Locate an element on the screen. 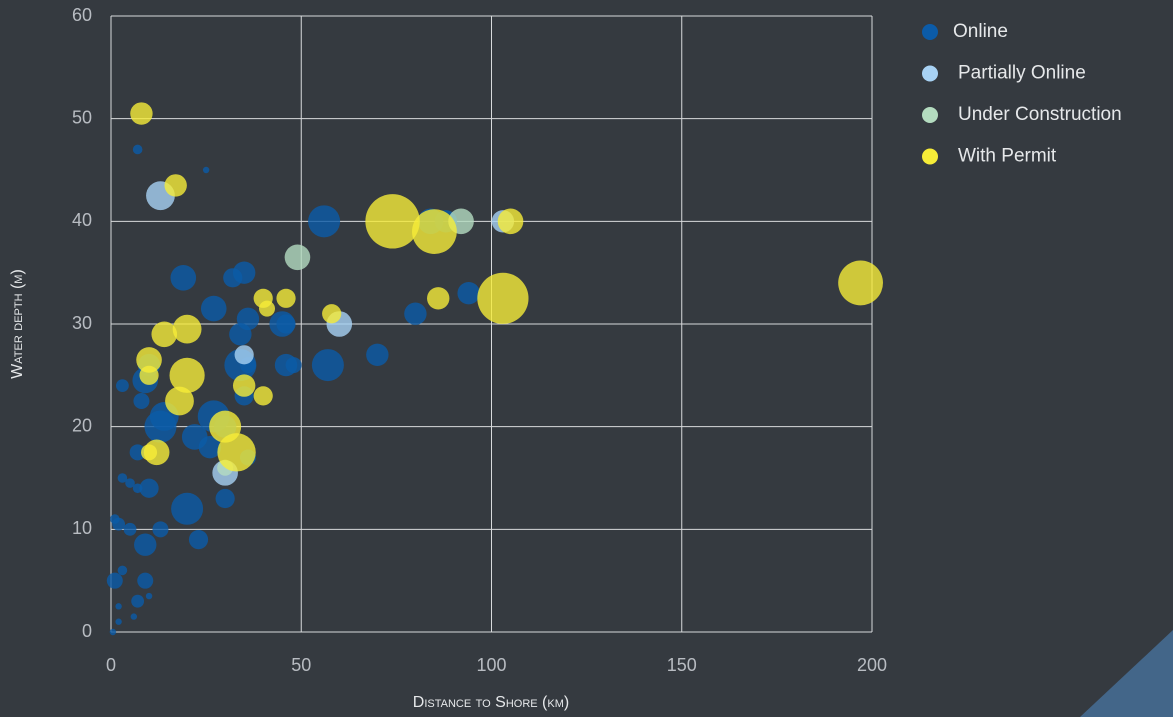 Image resolution: width=1173 pixels, height=717 pixels. x-axis-title: Distance to Shore (km) is located at coordinates (491, 702).